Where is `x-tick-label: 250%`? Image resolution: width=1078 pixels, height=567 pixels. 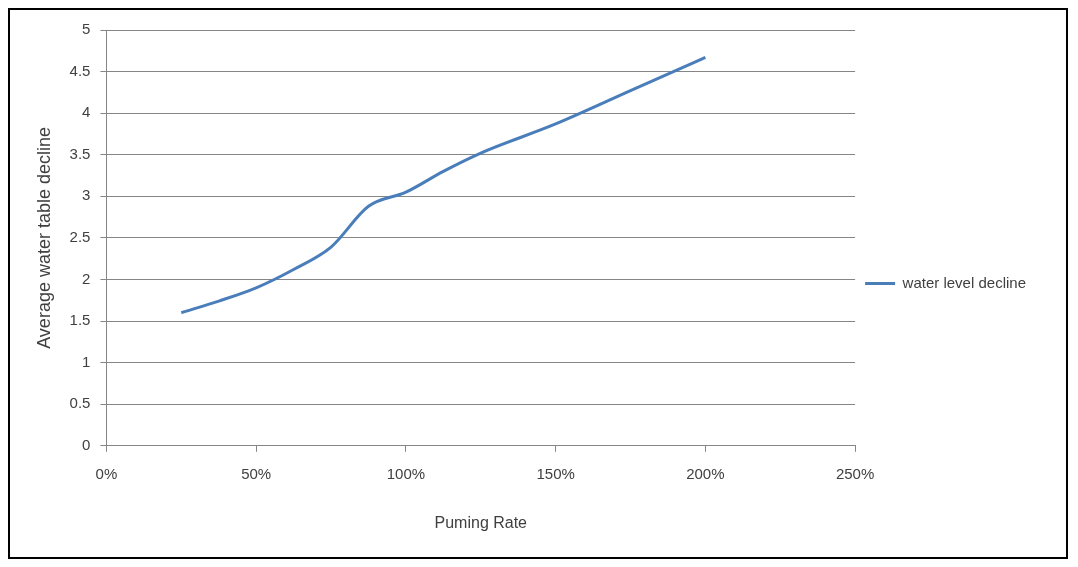 x-tick-label: 250% is located at coordinates (855, 473).